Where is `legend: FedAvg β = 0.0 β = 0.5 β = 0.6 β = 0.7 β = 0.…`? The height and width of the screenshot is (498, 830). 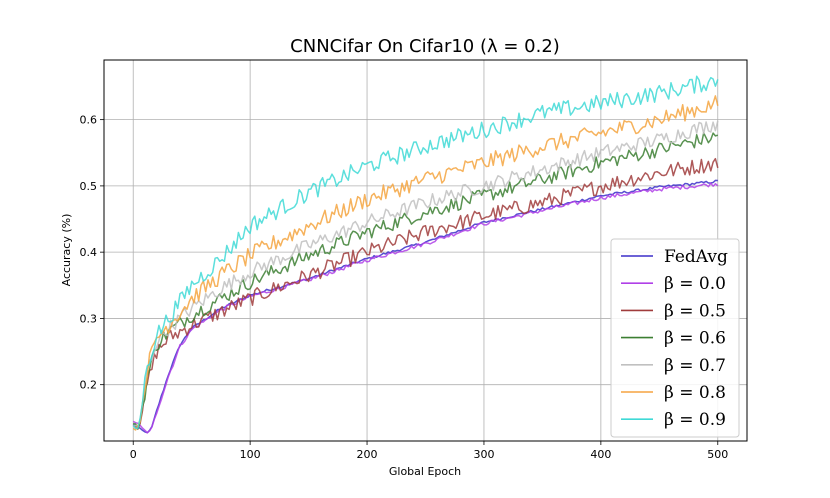
legend: FedAvg β = 0.0 β = 0.5 β = 0.6 β = 0.7 β = 0.… is located at coordinates (675, 338).